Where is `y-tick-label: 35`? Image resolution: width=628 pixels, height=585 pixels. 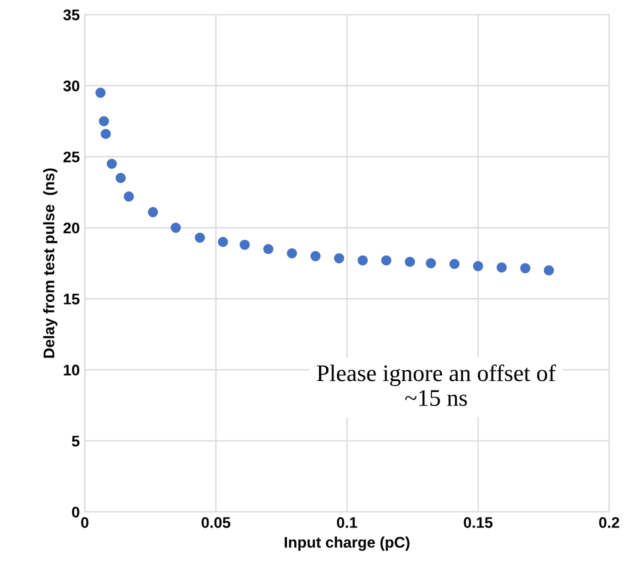
y-tick-label: 35 is located at coordinates (71, 14).